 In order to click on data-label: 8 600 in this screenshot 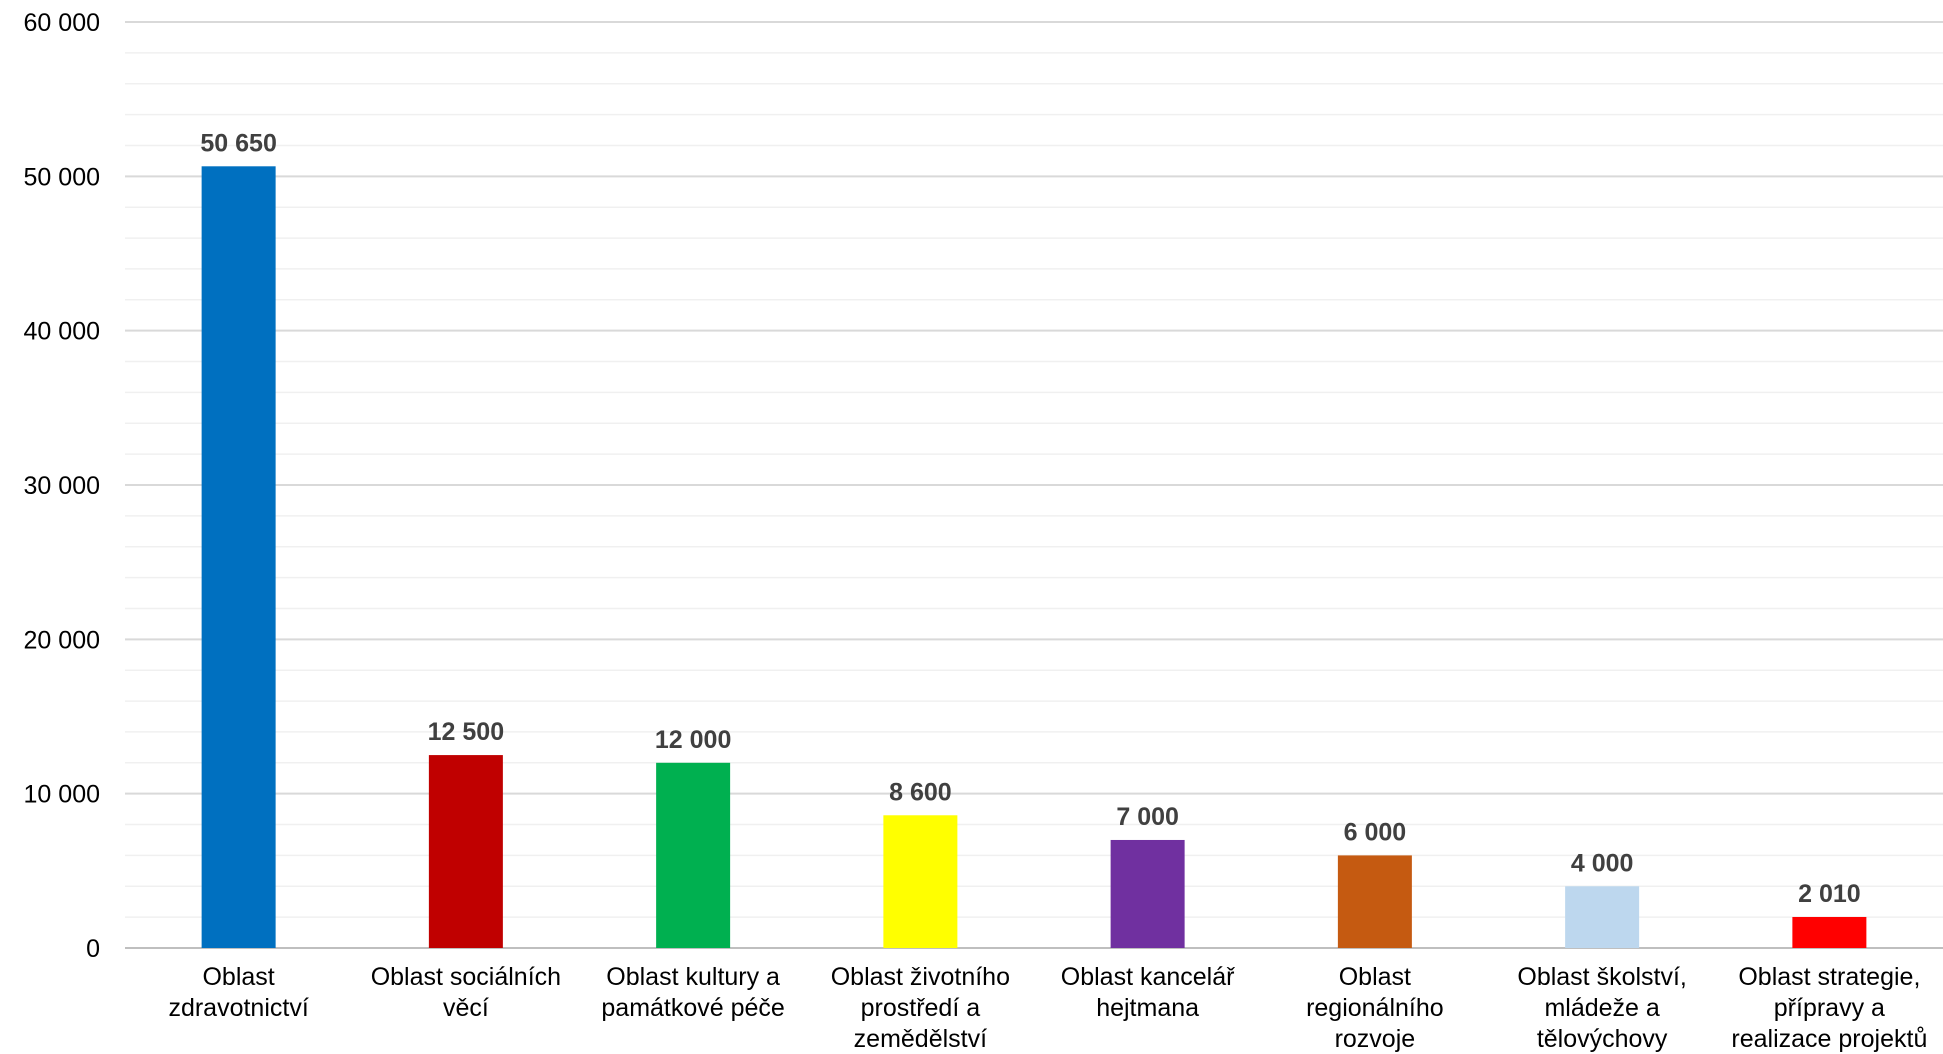, I will do `click(920, 792)`.